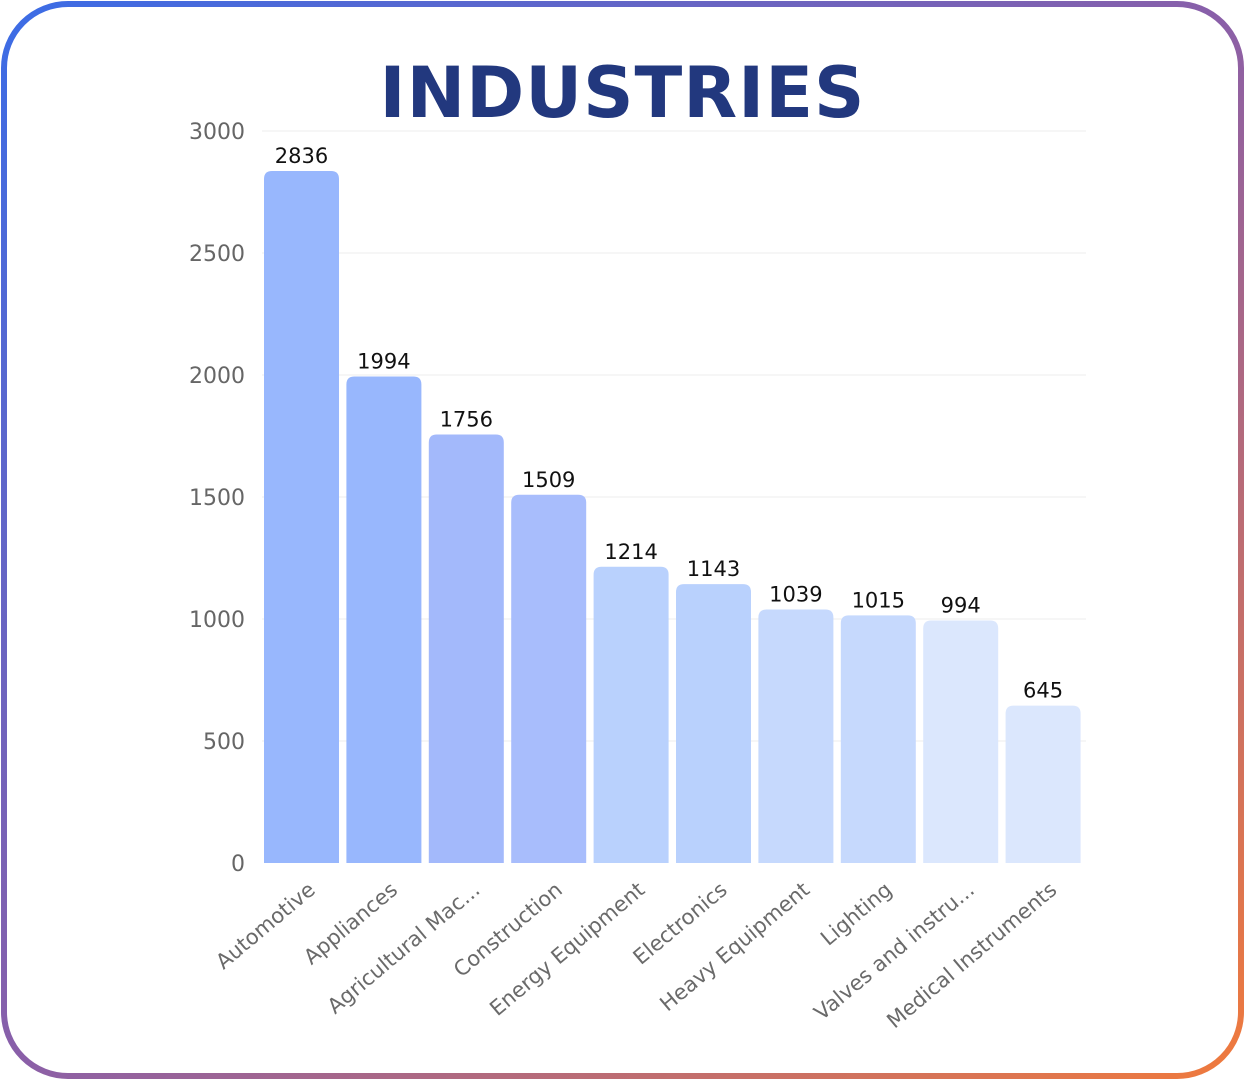  What do you see at coordinates (238, 864) in the screenshot?
I see `y-tick-label: 0` at bounding box center [238, 864].